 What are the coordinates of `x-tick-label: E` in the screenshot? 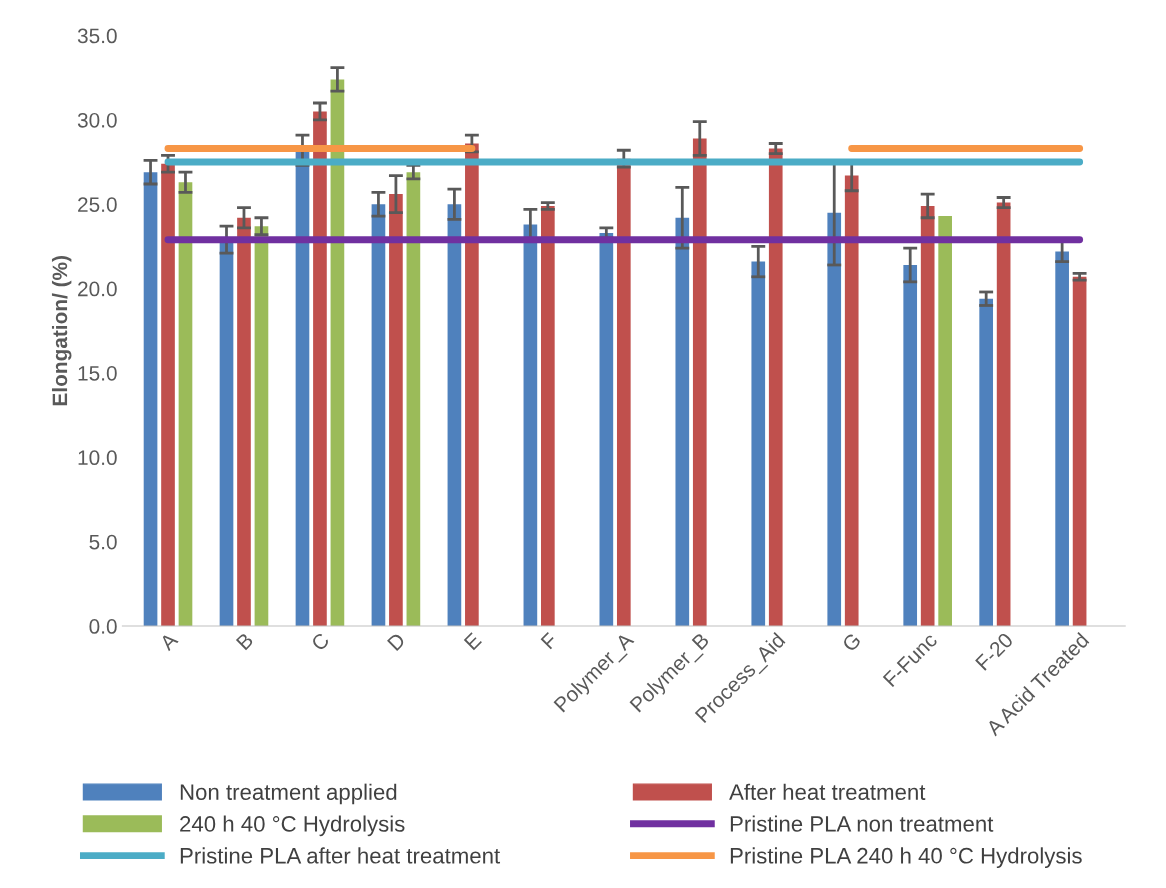 It's located at (472, 641).